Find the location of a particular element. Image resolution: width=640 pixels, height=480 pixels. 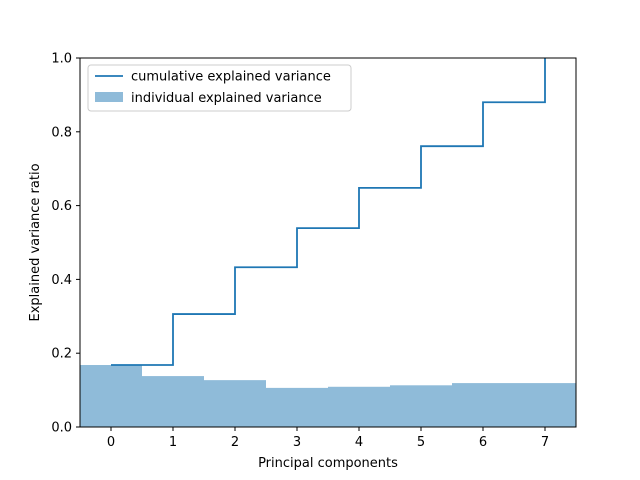

y-tick-label: 0.2 is located at coordinates (61, 354).